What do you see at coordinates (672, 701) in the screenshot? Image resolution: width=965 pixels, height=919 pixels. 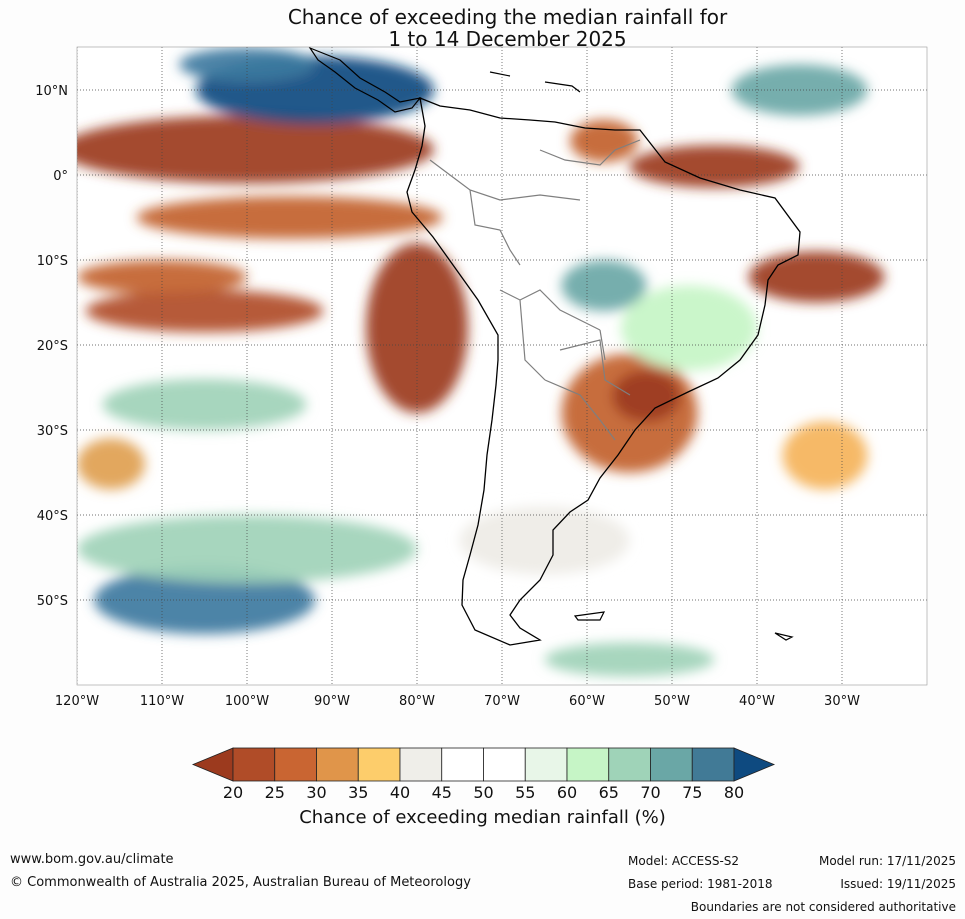 I see `lon-label: 50°W` at bounding box center [672, 701].